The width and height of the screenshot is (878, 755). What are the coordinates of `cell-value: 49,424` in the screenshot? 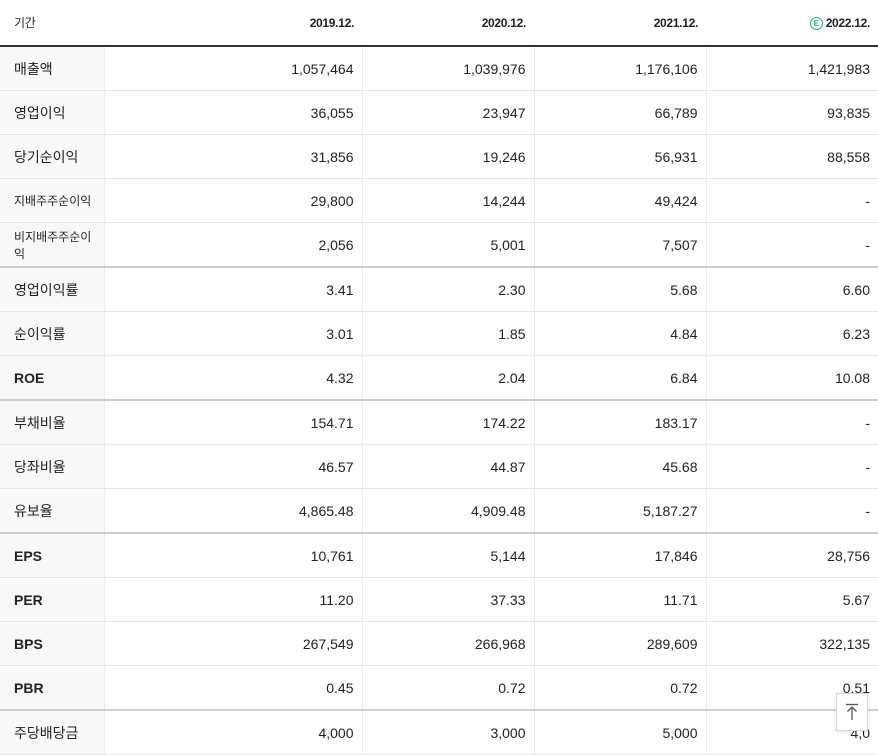 It's located at (619, 200).